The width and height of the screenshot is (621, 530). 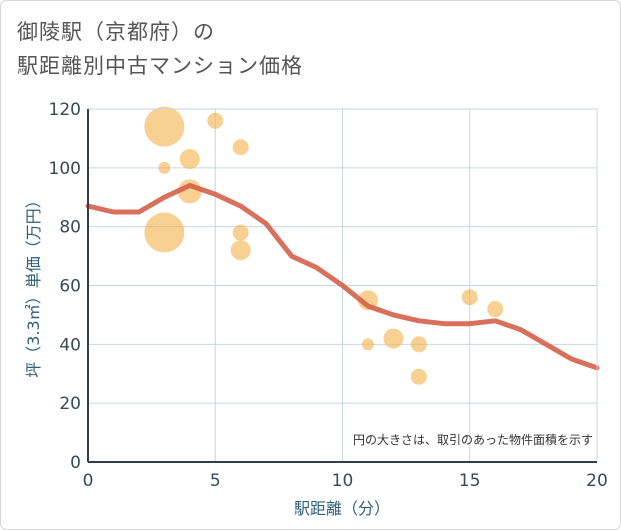 What do you see at coordinates (215, 481) in the screenshot?
I see `x-tick-label: 5` at bounding box center [215, 481].